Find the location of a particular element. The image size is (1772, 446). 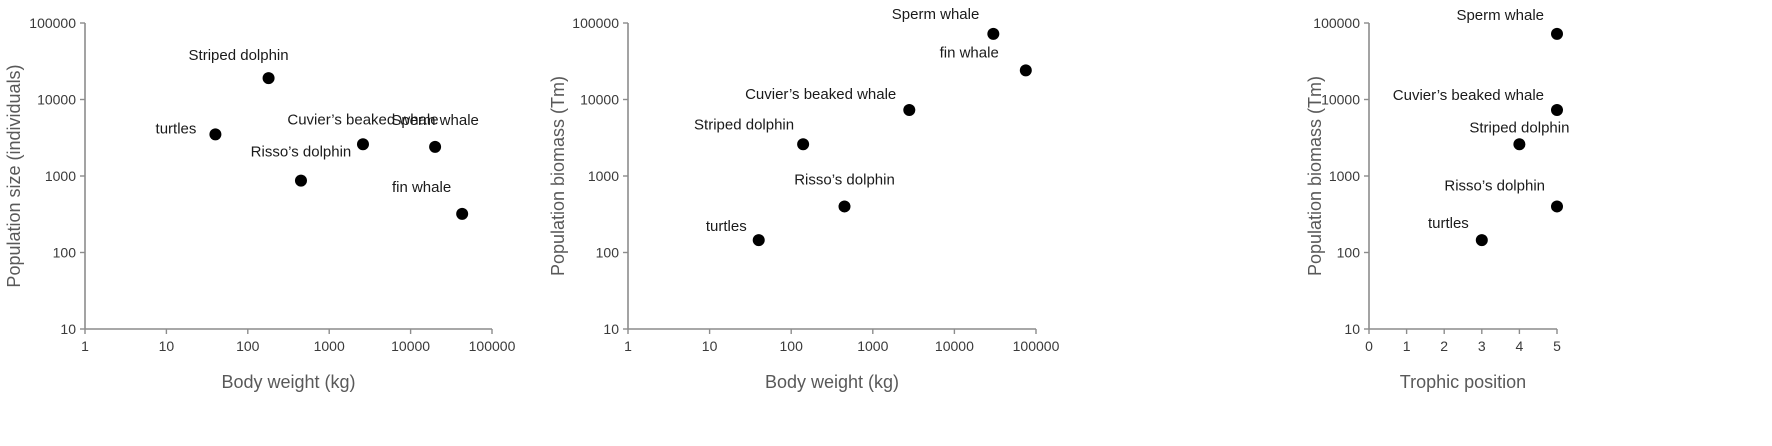

x-tick-label: 5 is located at coordinates (1557, 346).